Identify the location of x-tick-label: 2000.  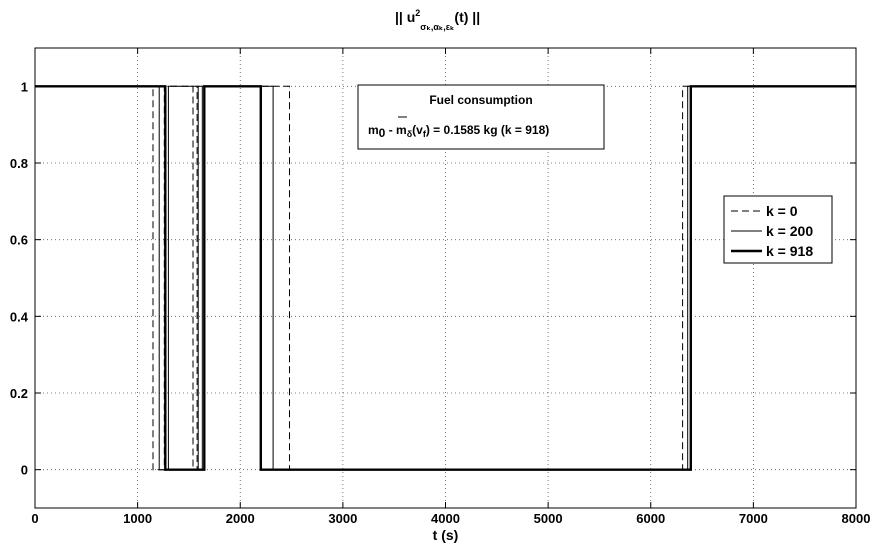
(240, 518).